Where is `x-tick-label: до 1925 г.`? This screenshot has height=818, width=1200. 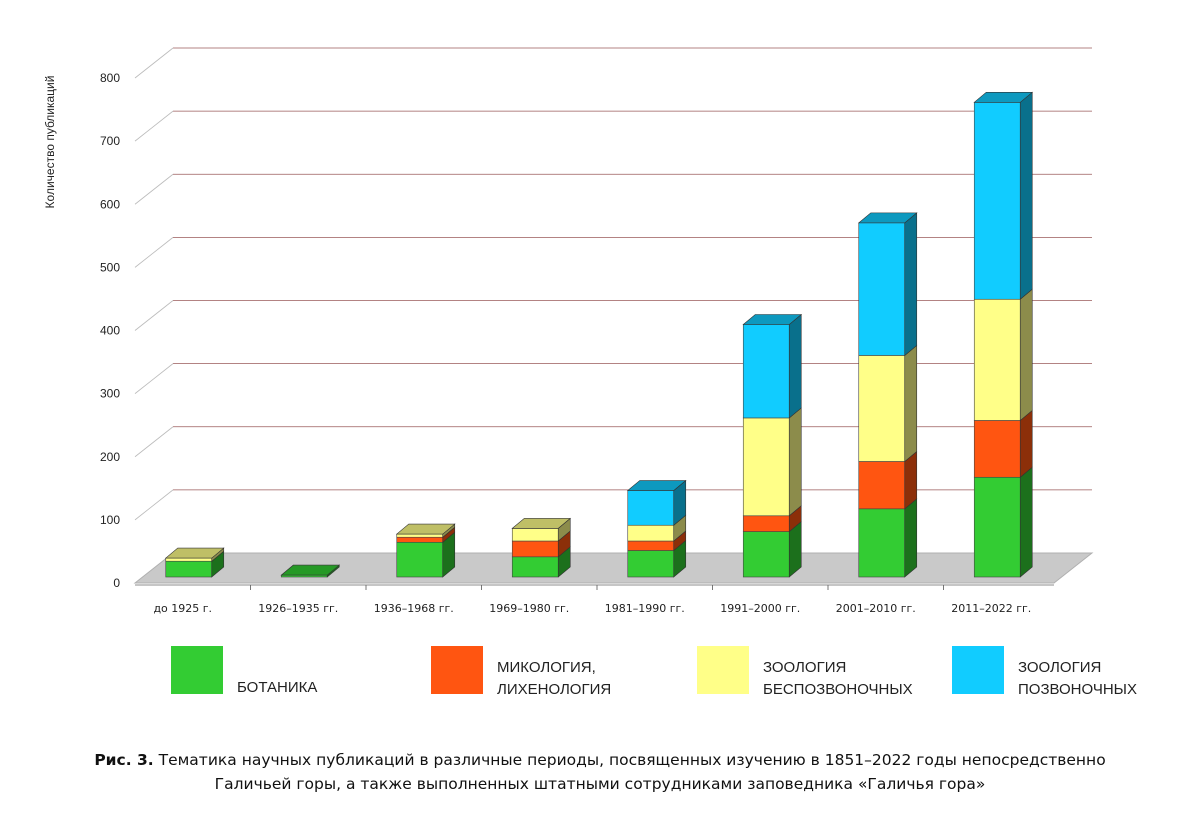 x-tick-label: до 1925 г. is located at coordinates (182, 608).